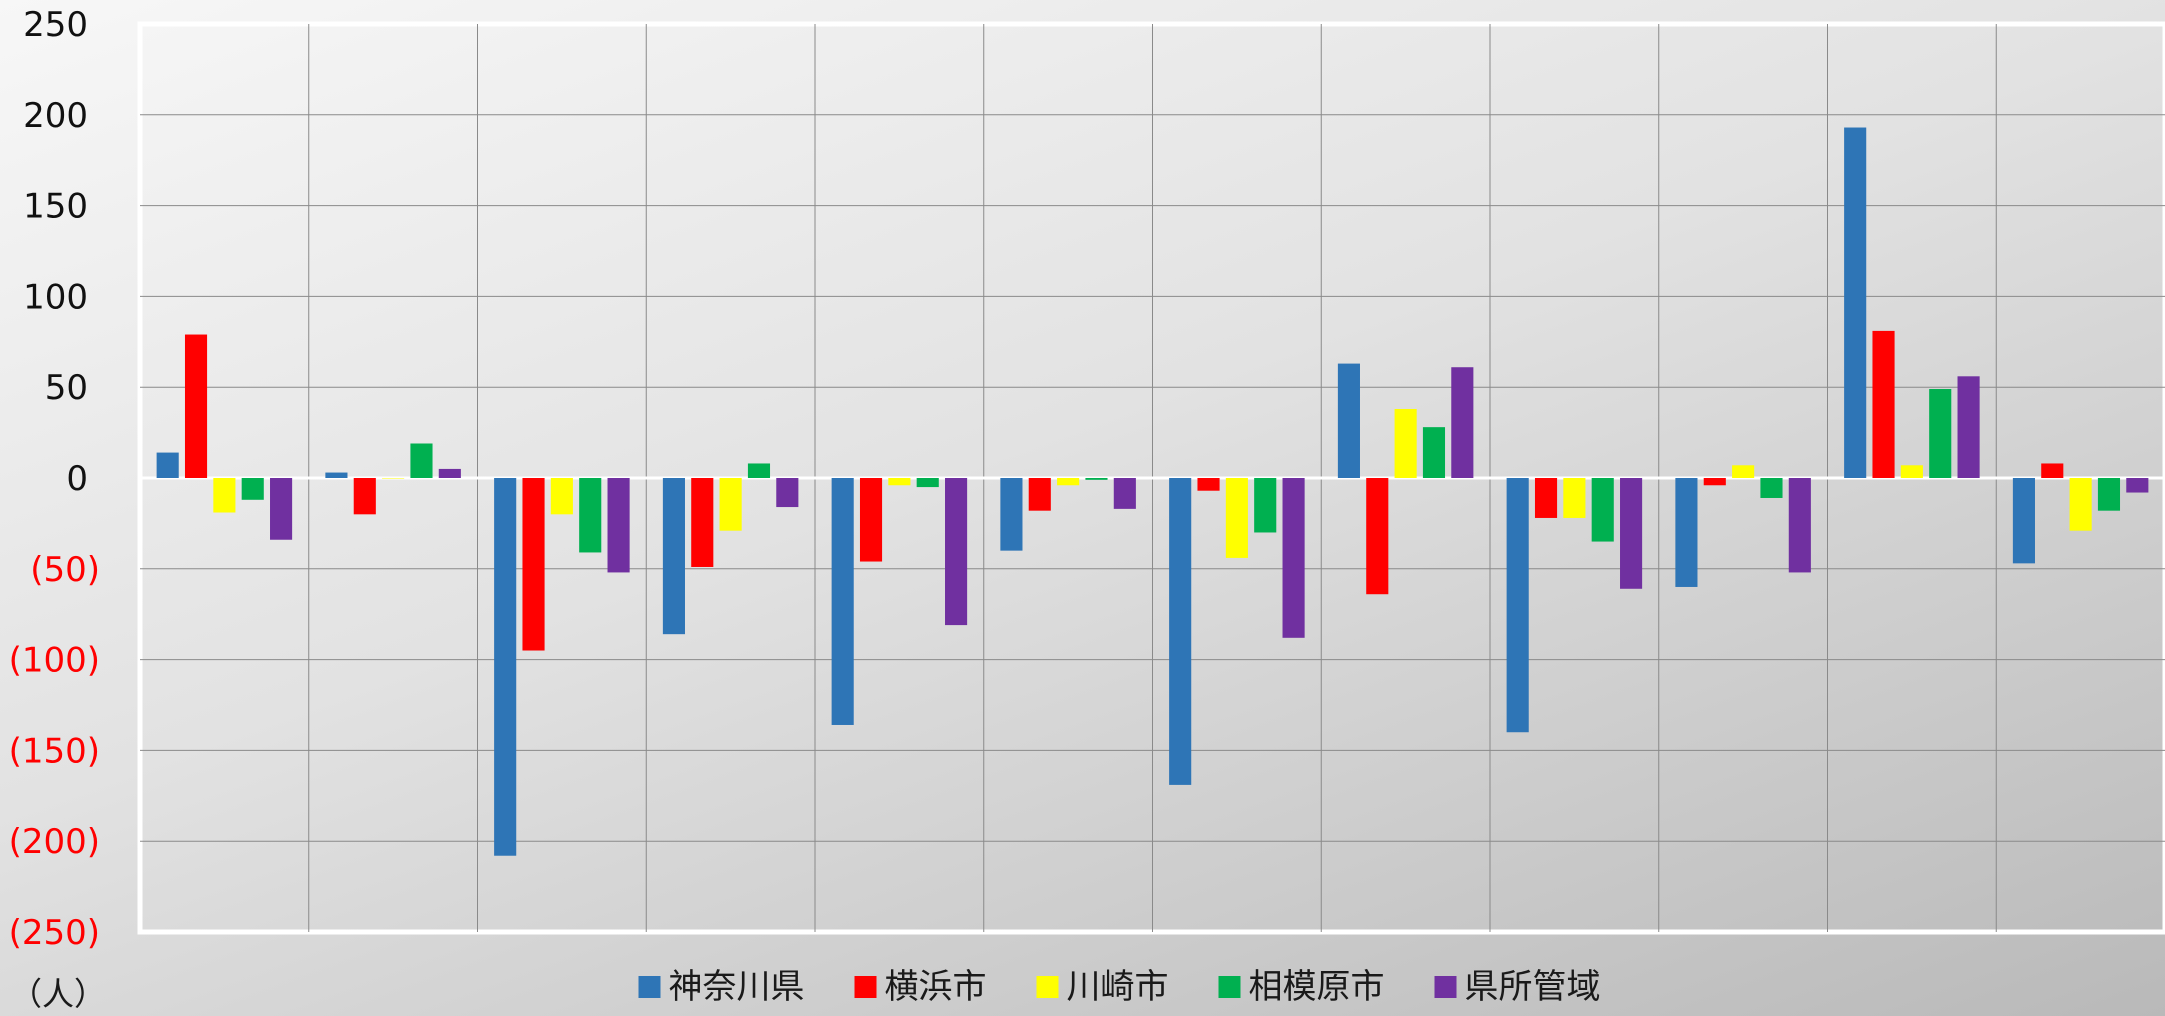  Describe the element at coordinates (54, 751) in the screenshot. I see `y-tick-label: (150)` at that location.